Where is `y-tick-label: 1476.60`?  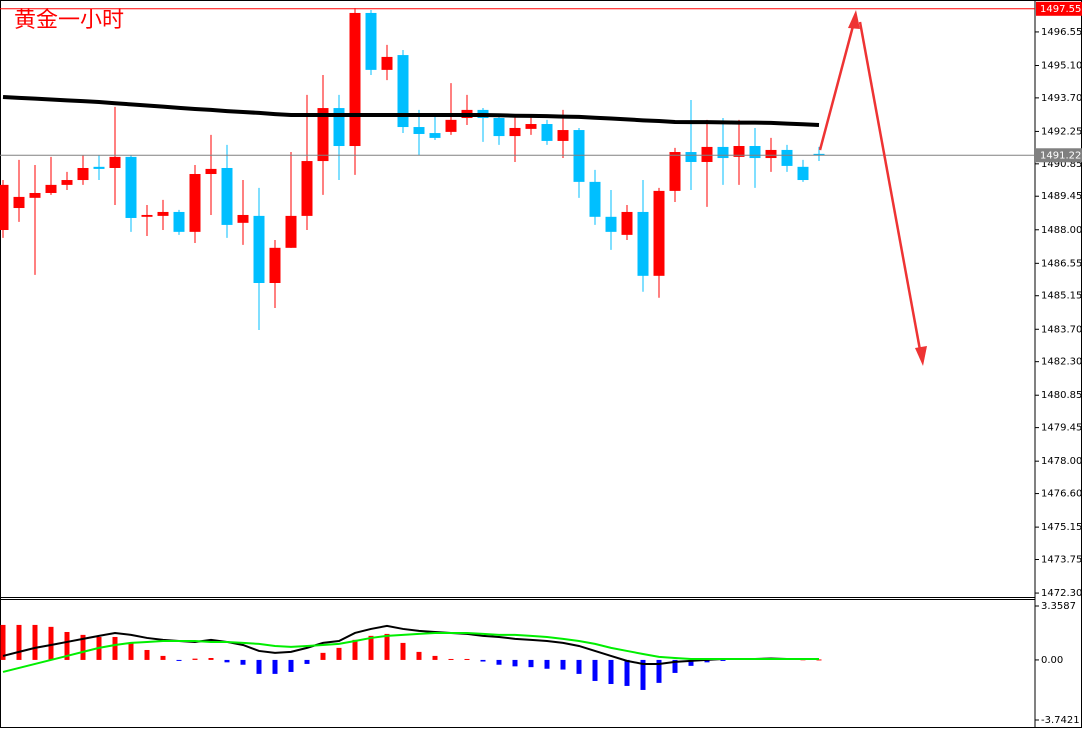
y-tick-label: 1476.60 is located at coordinates (1061, 494).